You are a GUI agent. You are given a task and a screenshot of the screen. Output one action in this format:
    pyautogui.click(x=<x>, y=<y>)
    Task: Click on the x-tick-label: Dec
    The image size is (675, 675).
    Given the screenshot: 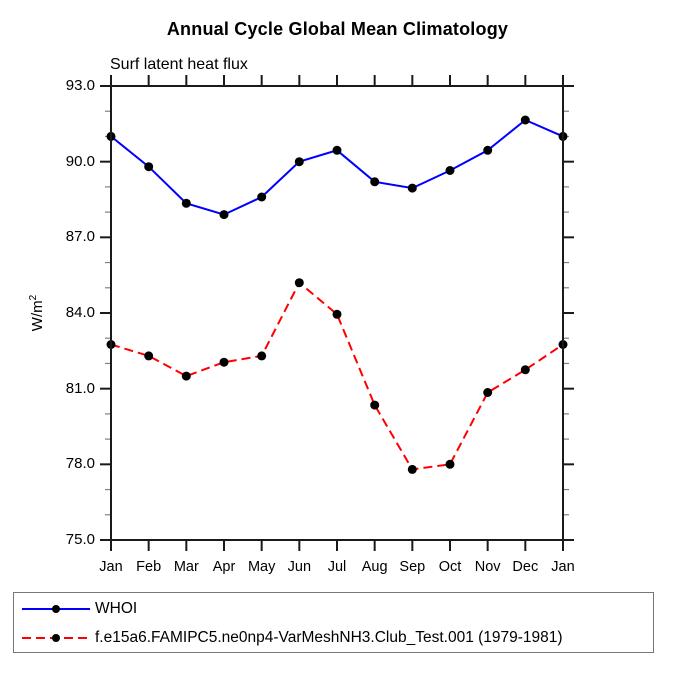 What is the action you would take?
    pyautogui.click(x=525, y=567)
    